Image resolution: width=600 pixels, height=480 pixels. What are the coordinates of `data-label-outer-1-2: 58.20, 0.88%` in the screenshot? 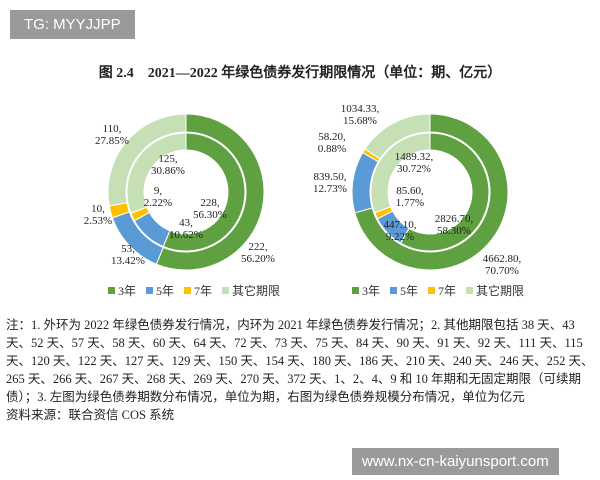 It's located at (332, 143).